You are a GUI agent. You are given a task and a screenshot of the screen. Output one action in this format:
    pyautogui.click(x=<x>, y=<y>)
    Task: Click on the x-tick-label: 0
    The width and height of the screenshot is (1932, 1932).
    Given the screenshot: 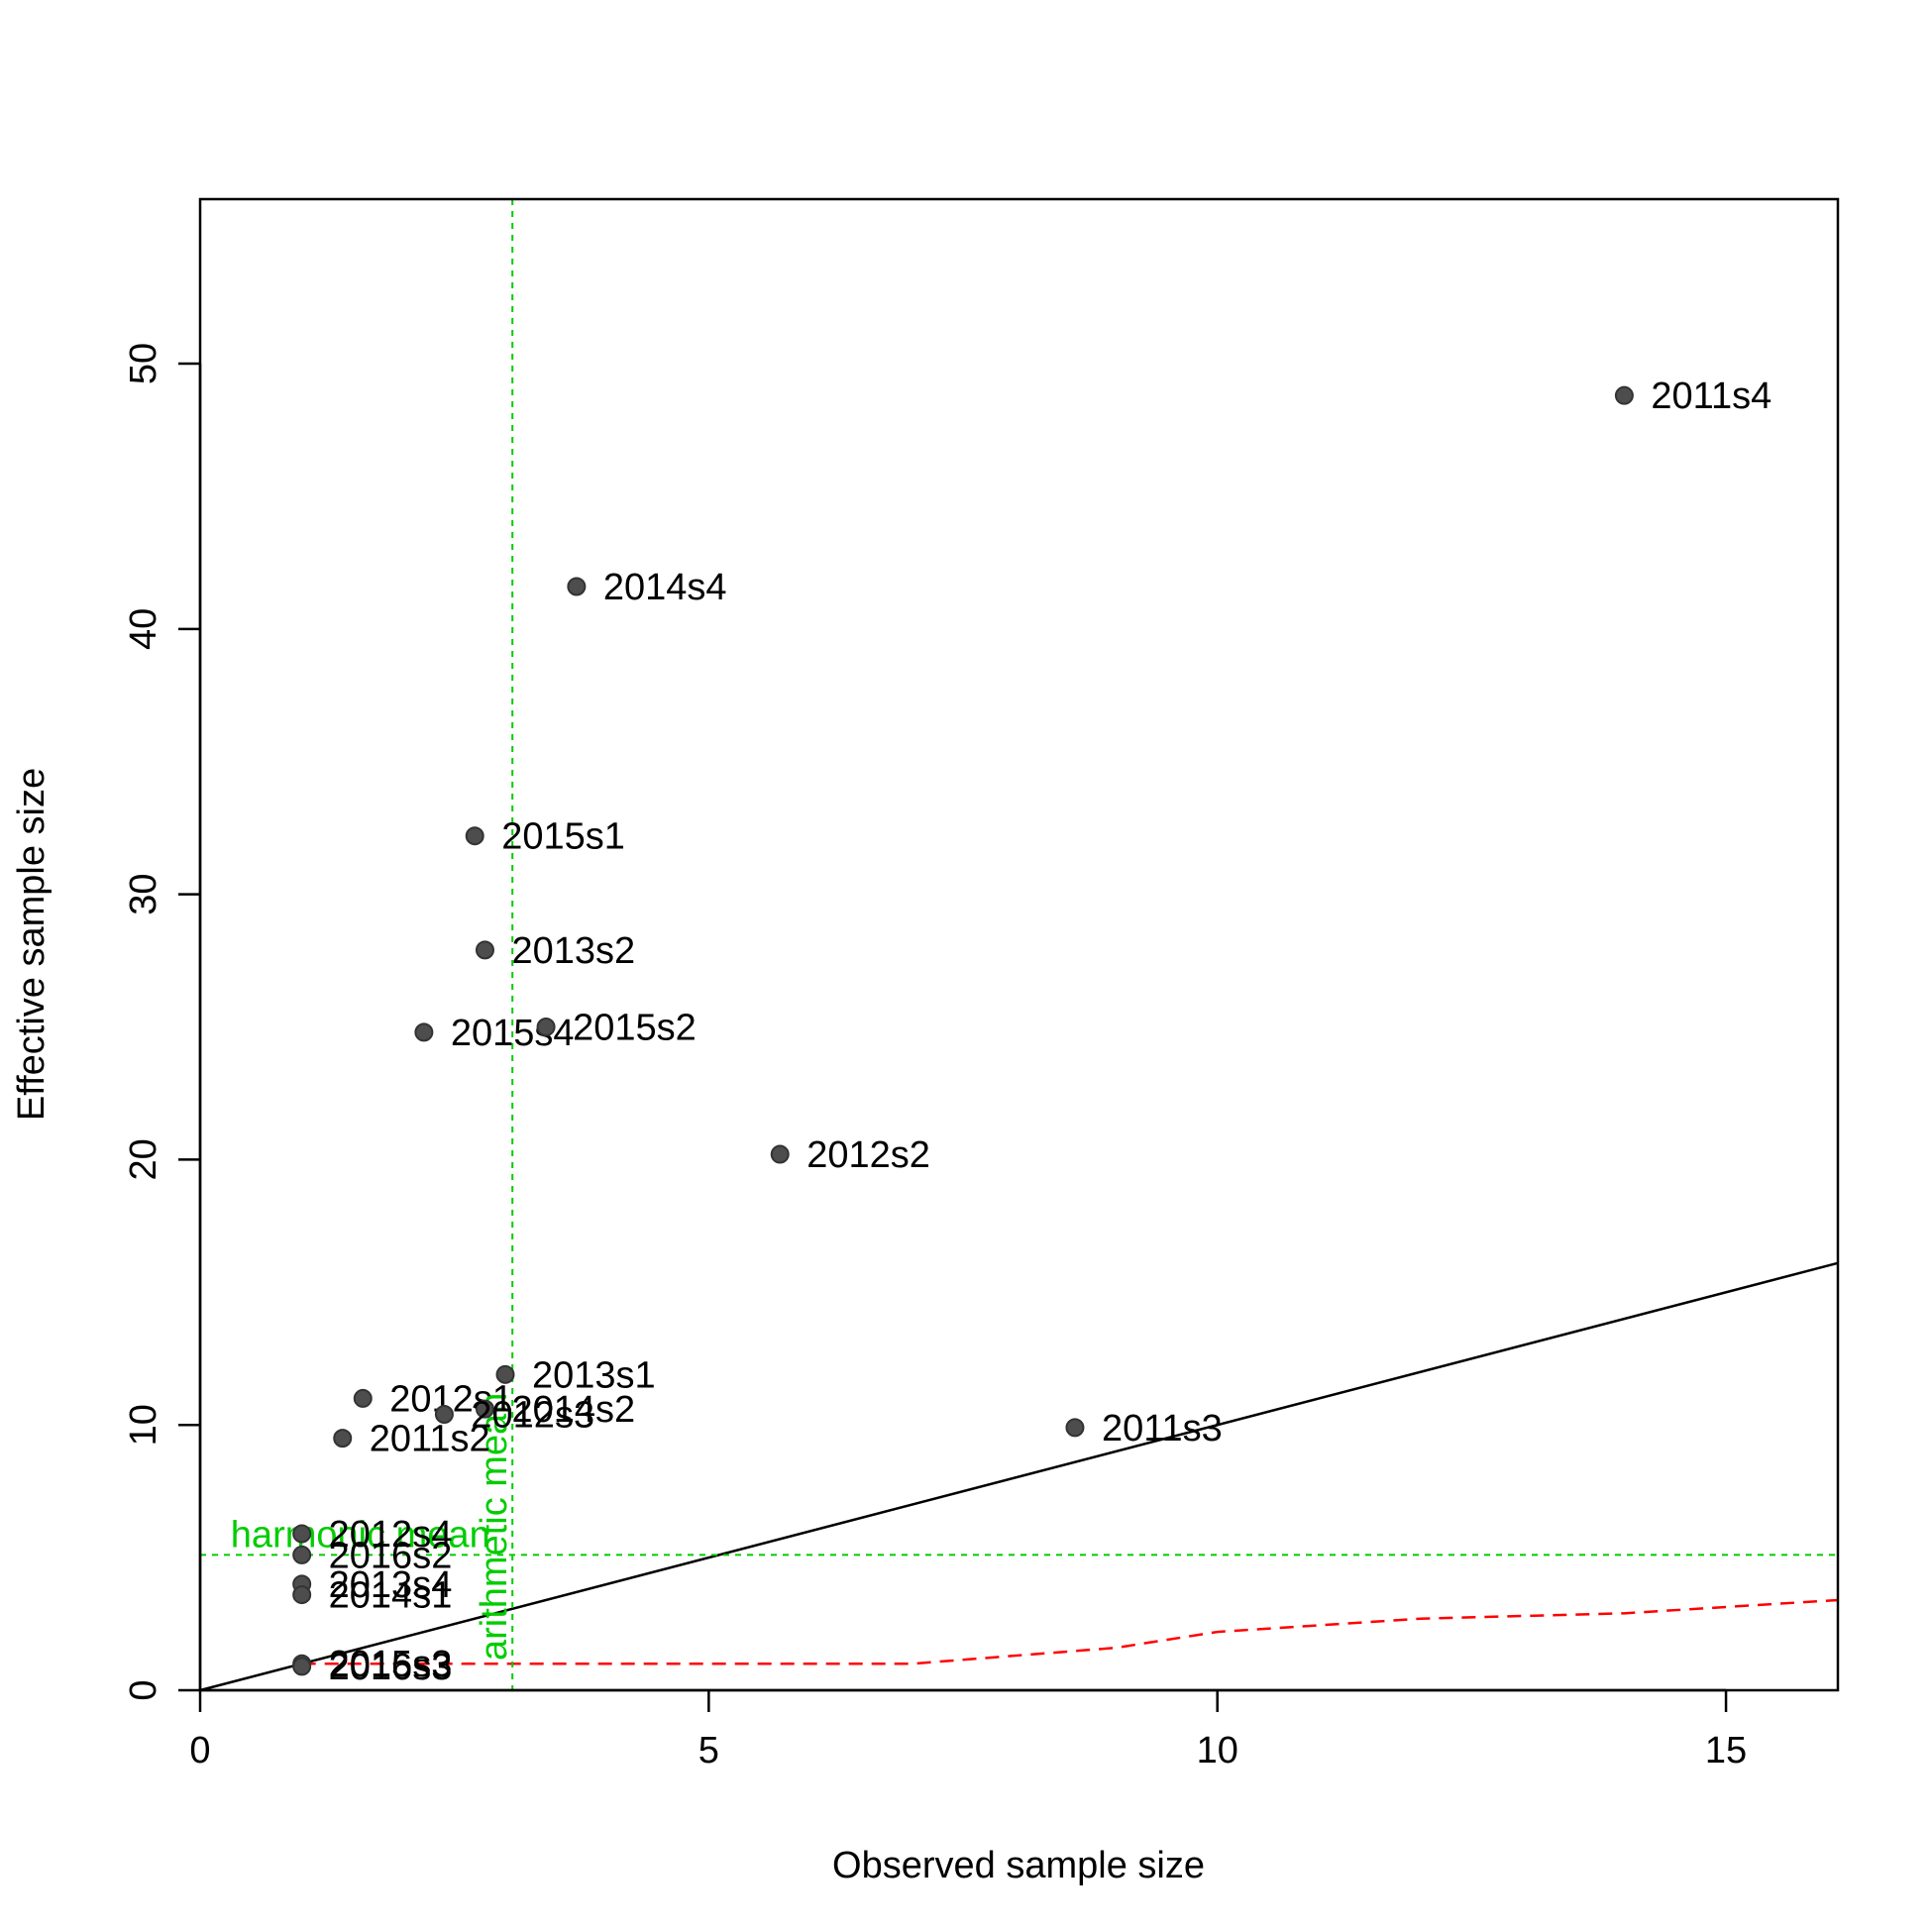 What is the action you would take?
    pyautogui.click(x=200, y=1751)
    